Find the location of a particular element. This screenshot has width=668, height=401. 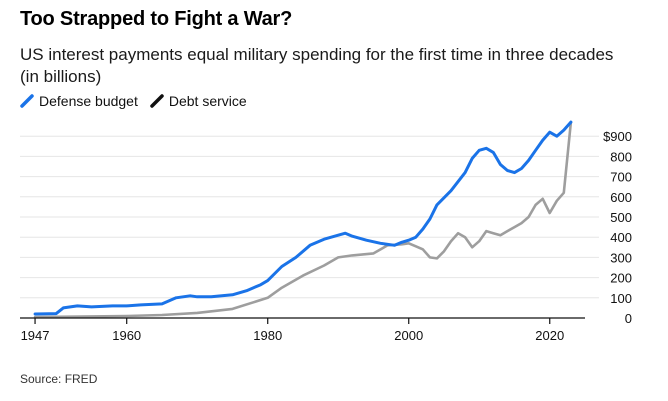

legend-swatch-defense is located at coordinates (27, 101).